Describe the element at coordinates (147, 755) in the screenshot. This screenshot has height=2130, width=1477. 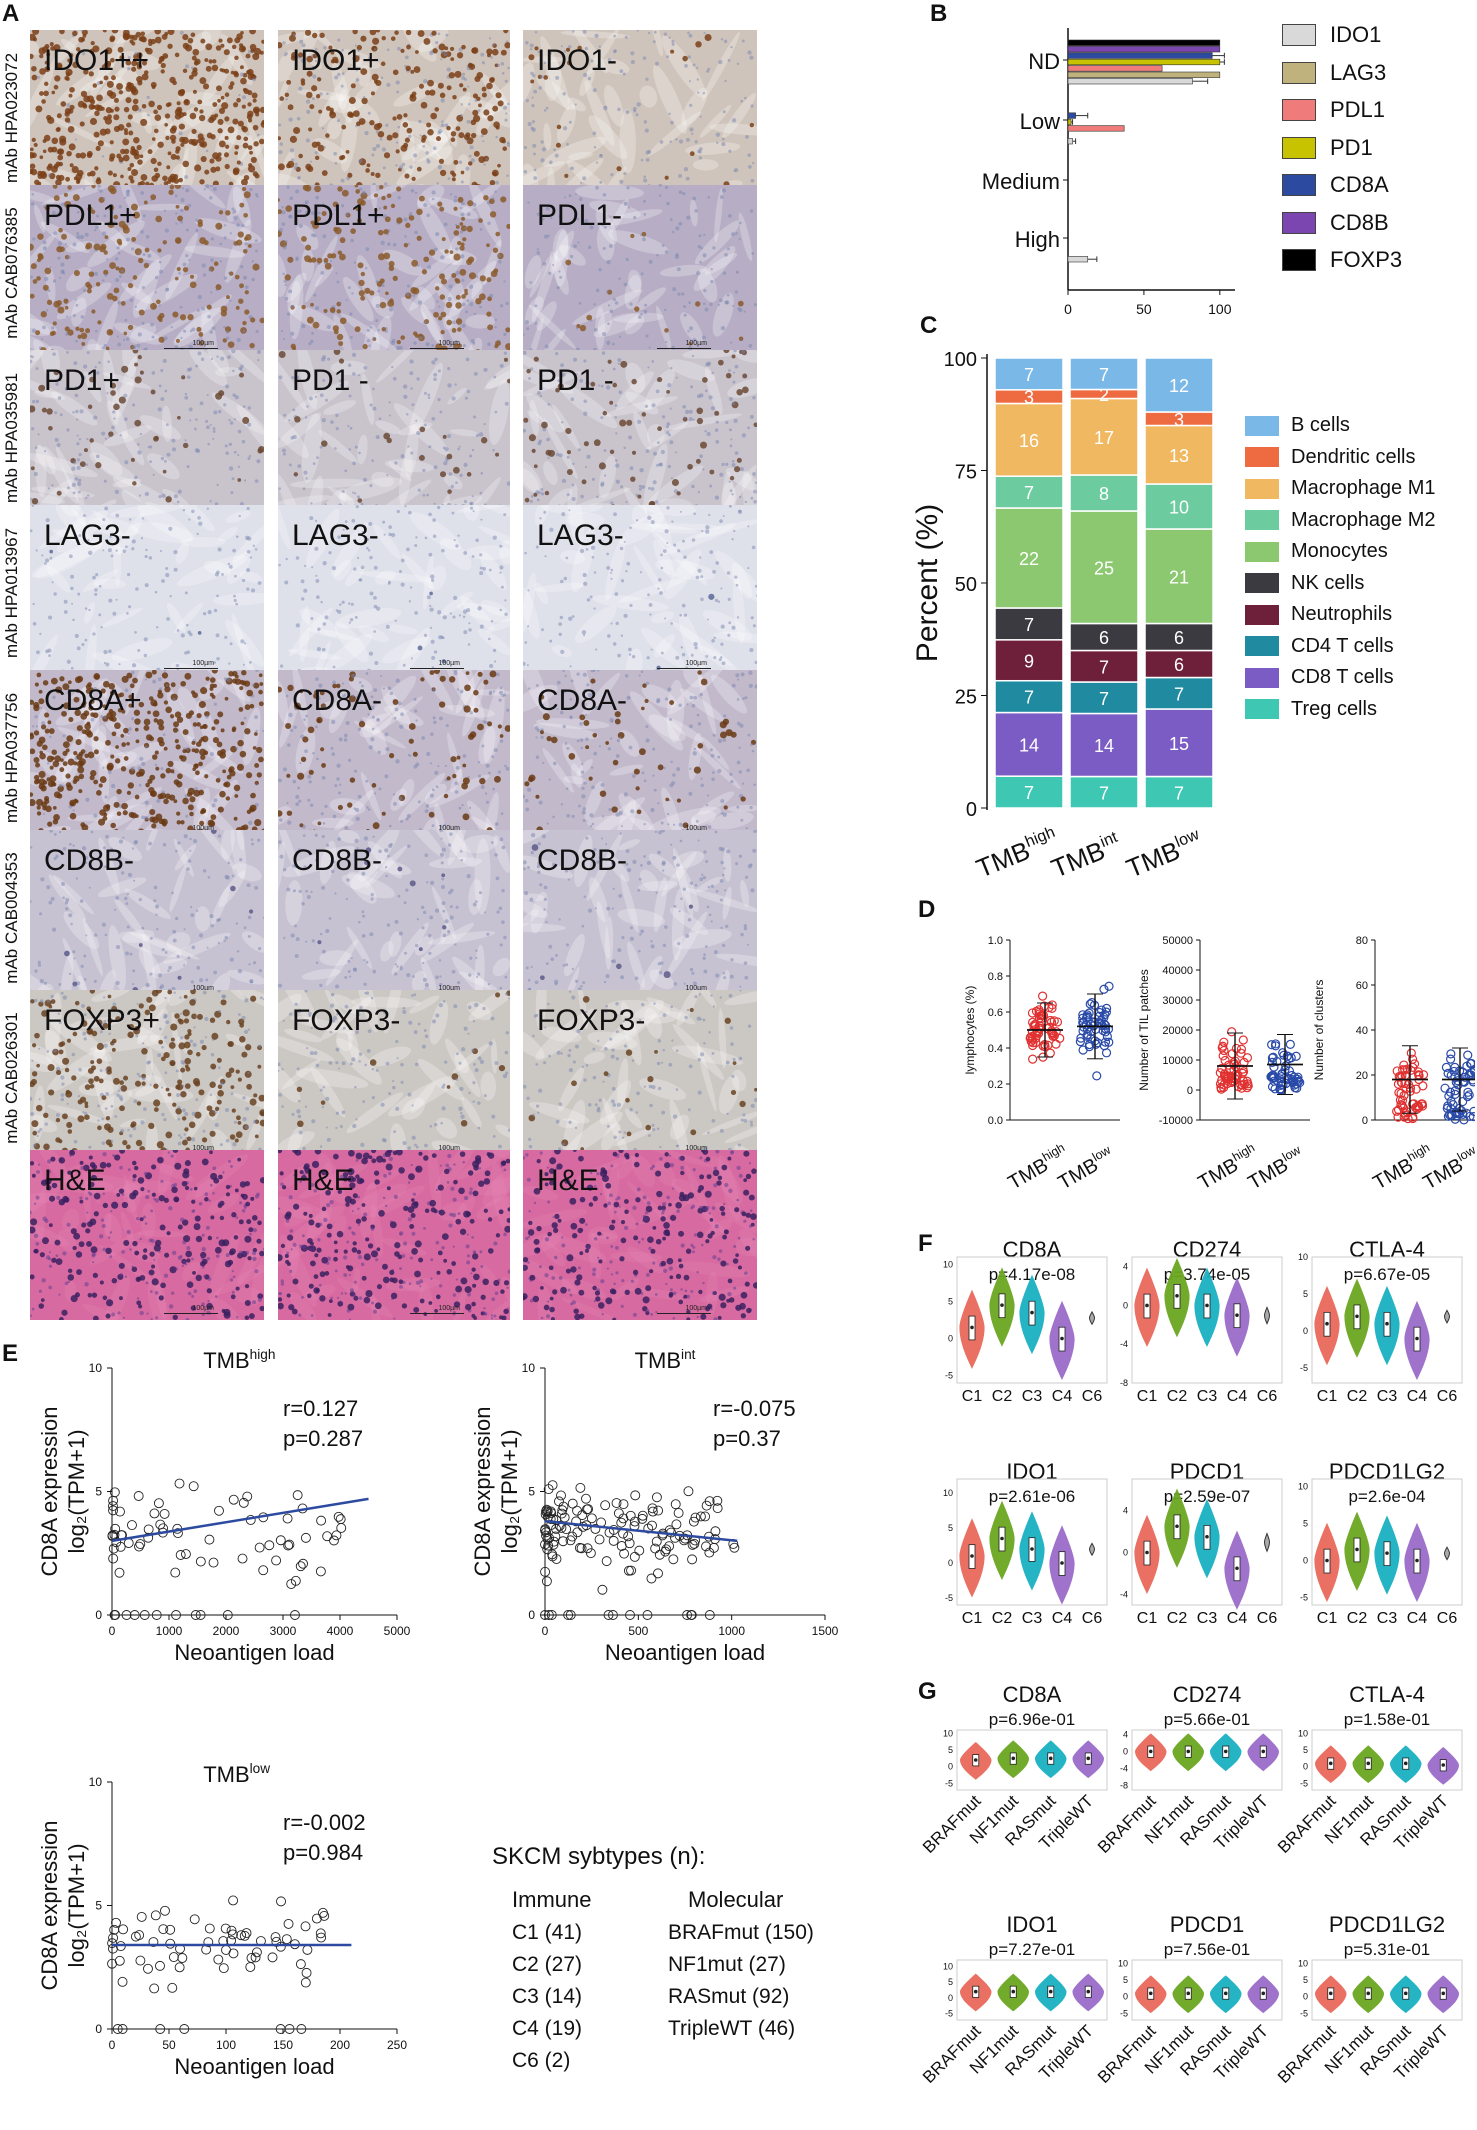
I see `tissue-image` at that location.